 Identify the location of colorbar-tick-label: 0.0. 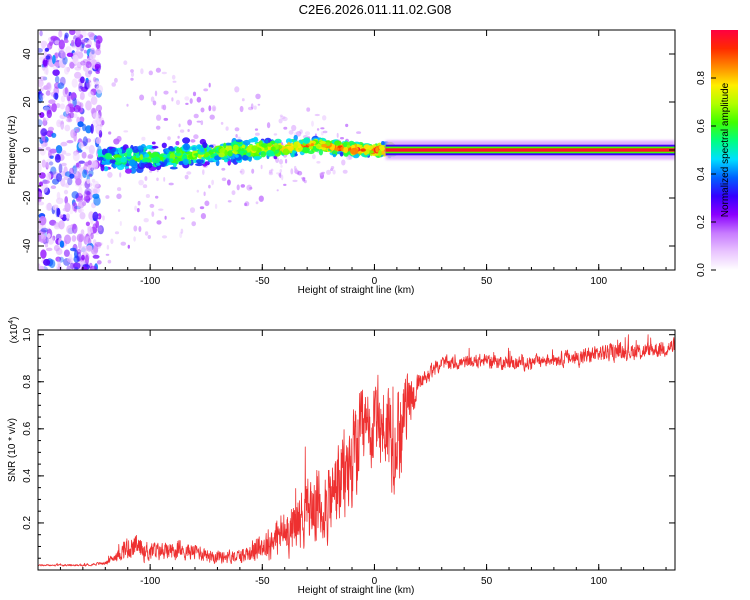
(701, 270).